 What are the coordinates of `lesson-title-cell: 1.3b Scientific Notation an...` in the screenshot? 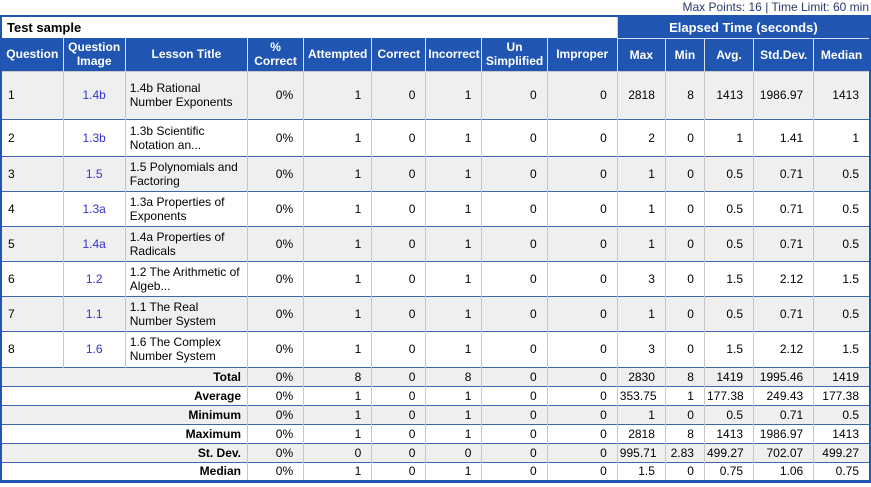 It's located at (187, 137).